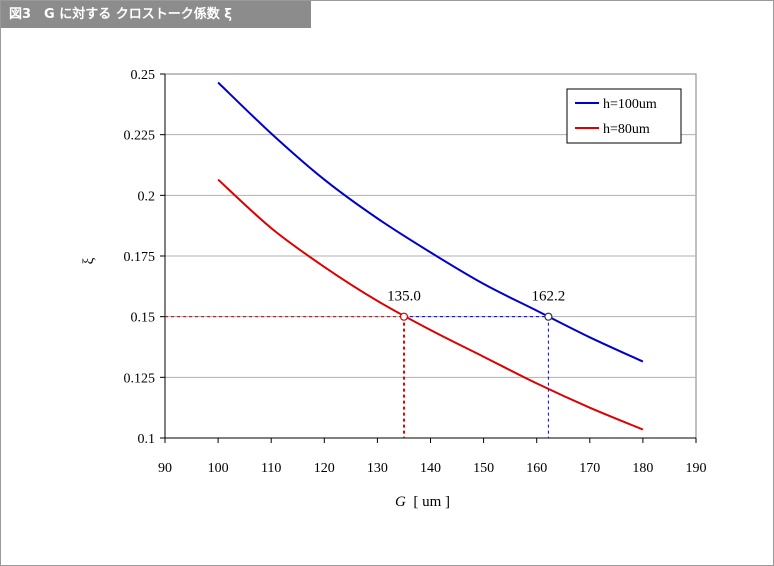  What do you see at coordinates (549, 297) in the screenshot?
I see `annotation-label: 162.2` at bounding box center [549, 297].